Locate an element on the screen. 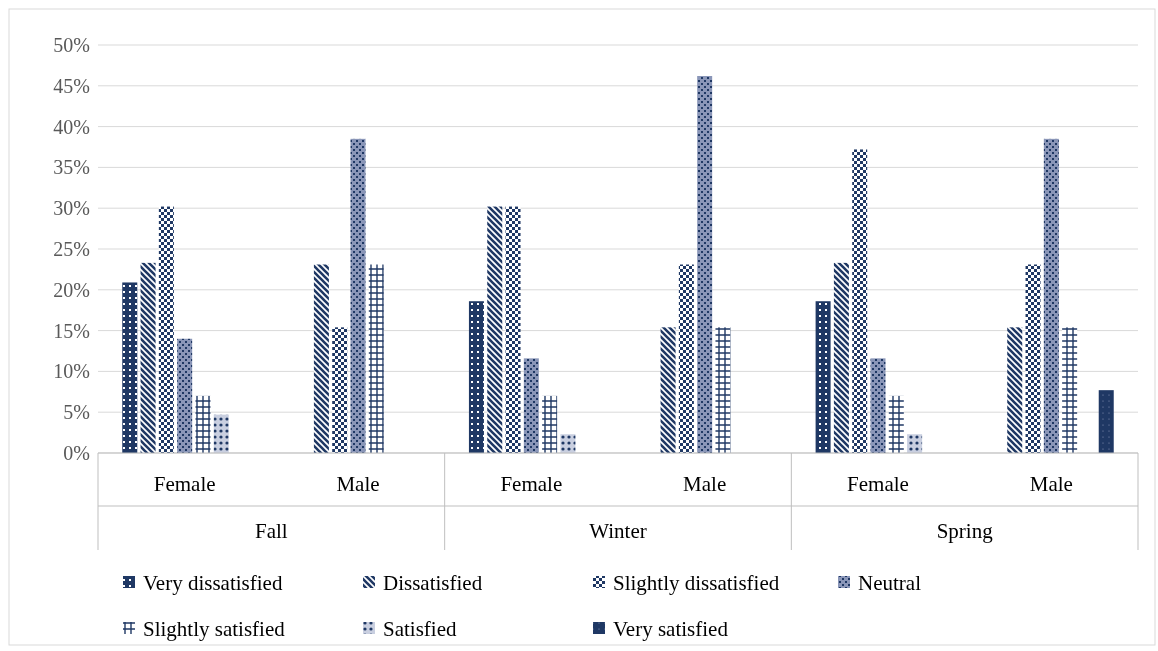  legend-label: Dissatisfied is located at coordinates (433, 583).